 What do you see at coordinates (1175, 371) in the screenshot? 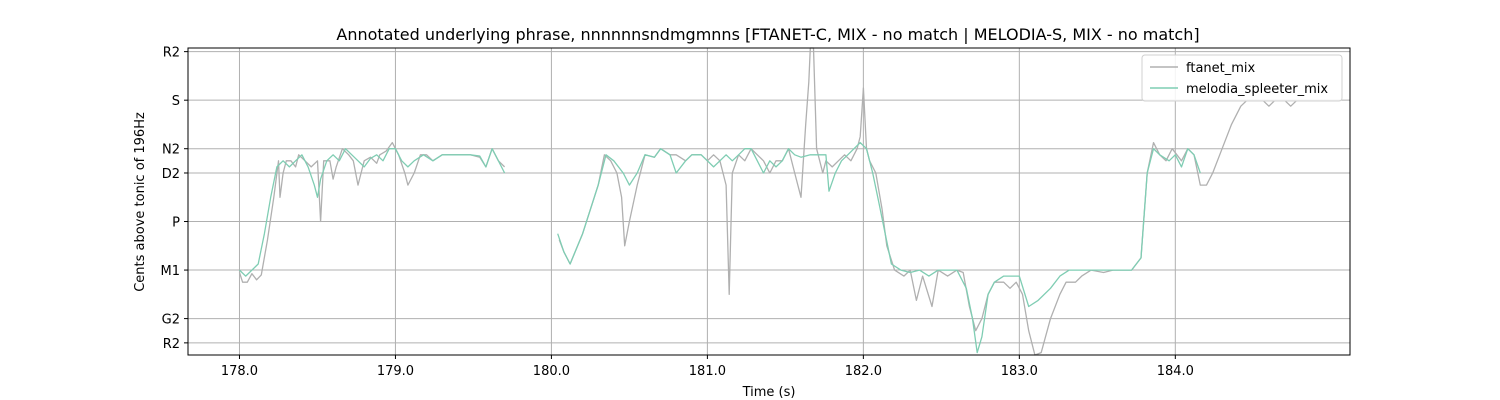
I see `x-tick-label: 184.0` at bounding box center [1175, 371].